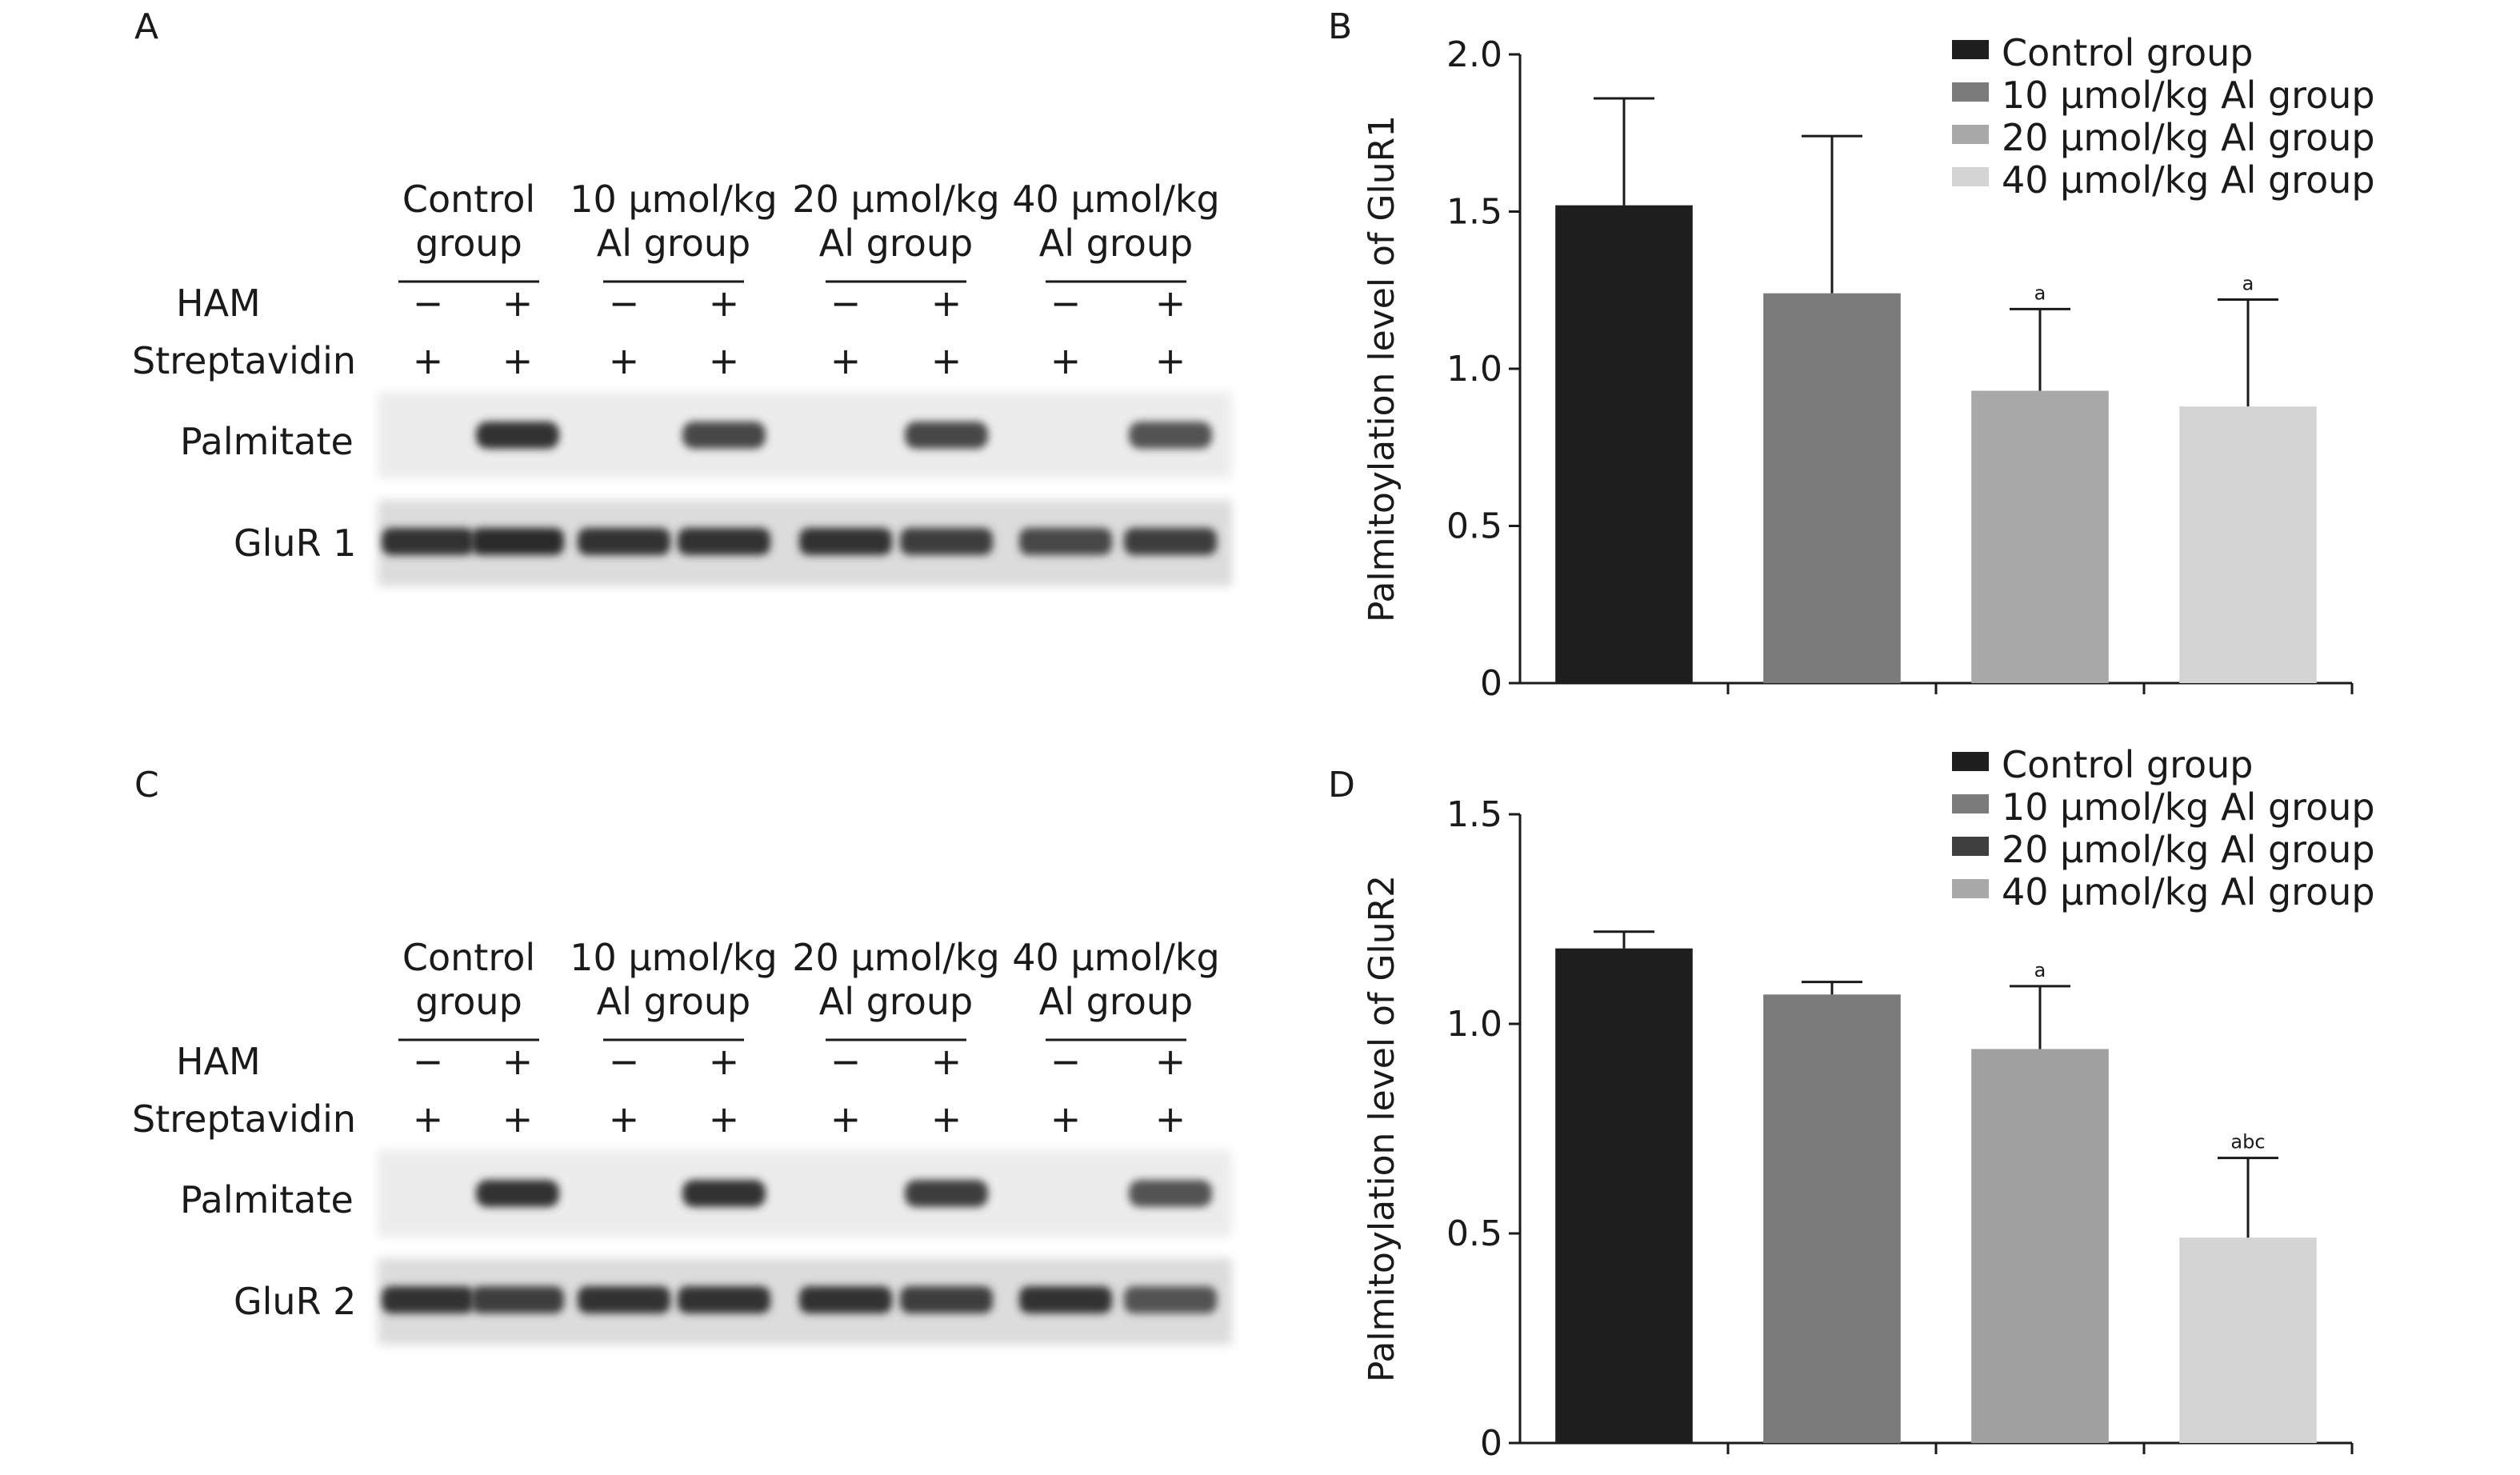  What do you see at coordinates (1491, 1444) in the screenshot?
I see `y-tick-label: 0` at bounding box center [1491, 1444].